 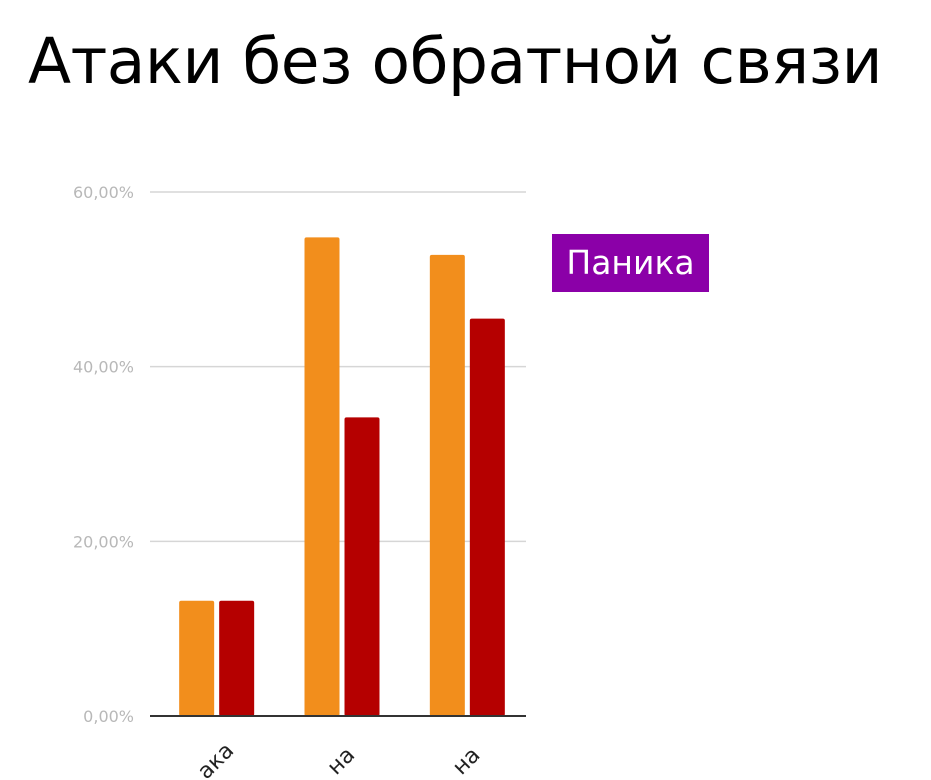 What do you see at coordinates (103, 541) in the screenshot?
I see `y-tick-label: 20,00%` at bounding box center [103, 541].